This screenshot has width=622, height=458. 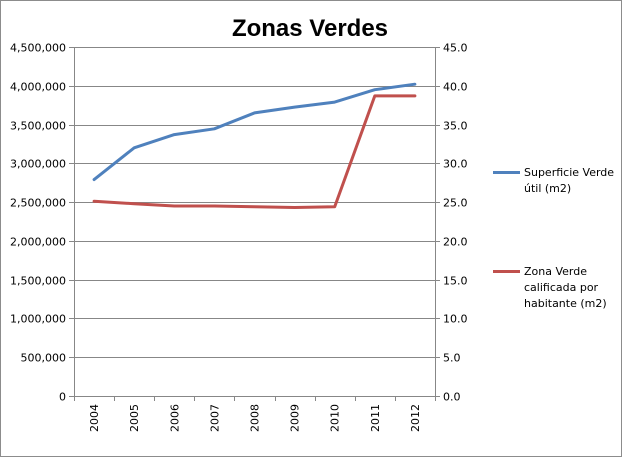 What do you see at coordinates (94, 418) in the screenshot?
I see `x-tick-label: 2004` at bounding box center [94, 418].